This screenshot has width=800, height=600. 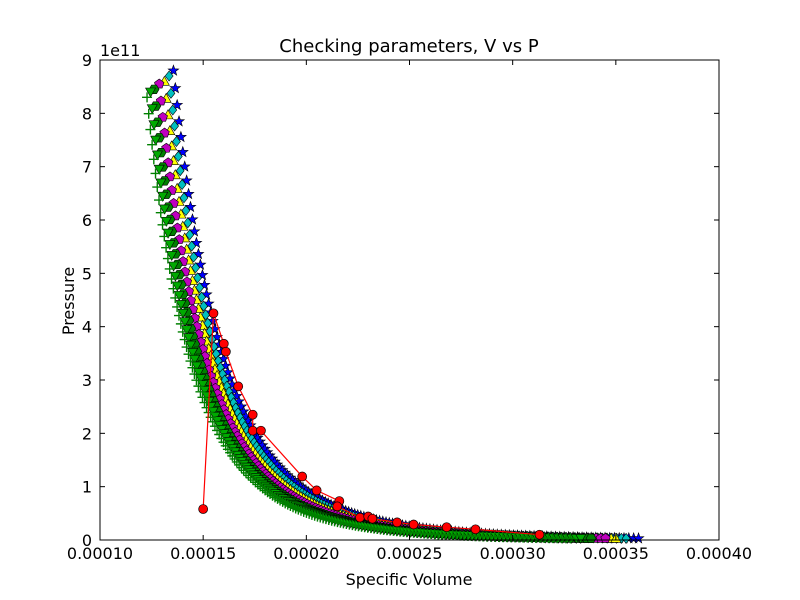 I want to click on y-tick-label: 9, so click(x=87, y=60).